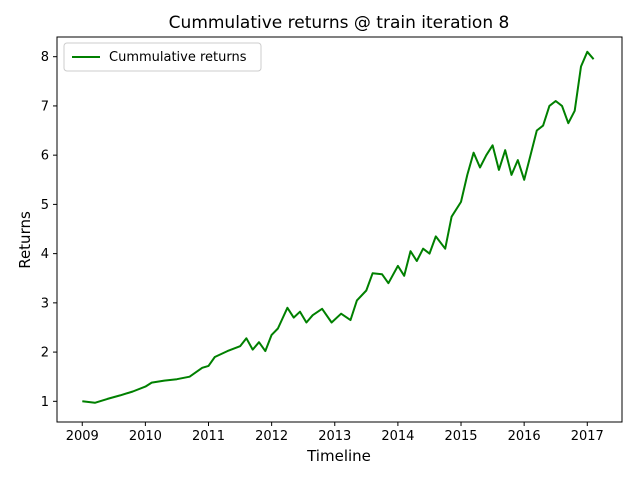  What do you see at coordinates (397, 436) in the screenshot?
I see `x-tick-label-2014: 2014` at bounding box center [397, 436].